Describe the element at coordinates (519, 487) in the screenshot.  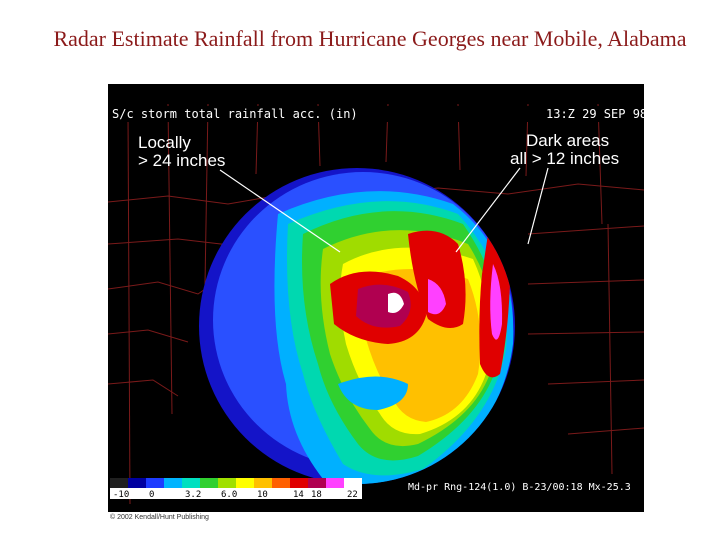
I see `legend-info: Md-pr Rng-124(1.0) B-23/00:18 Mx-25.3` at that location.